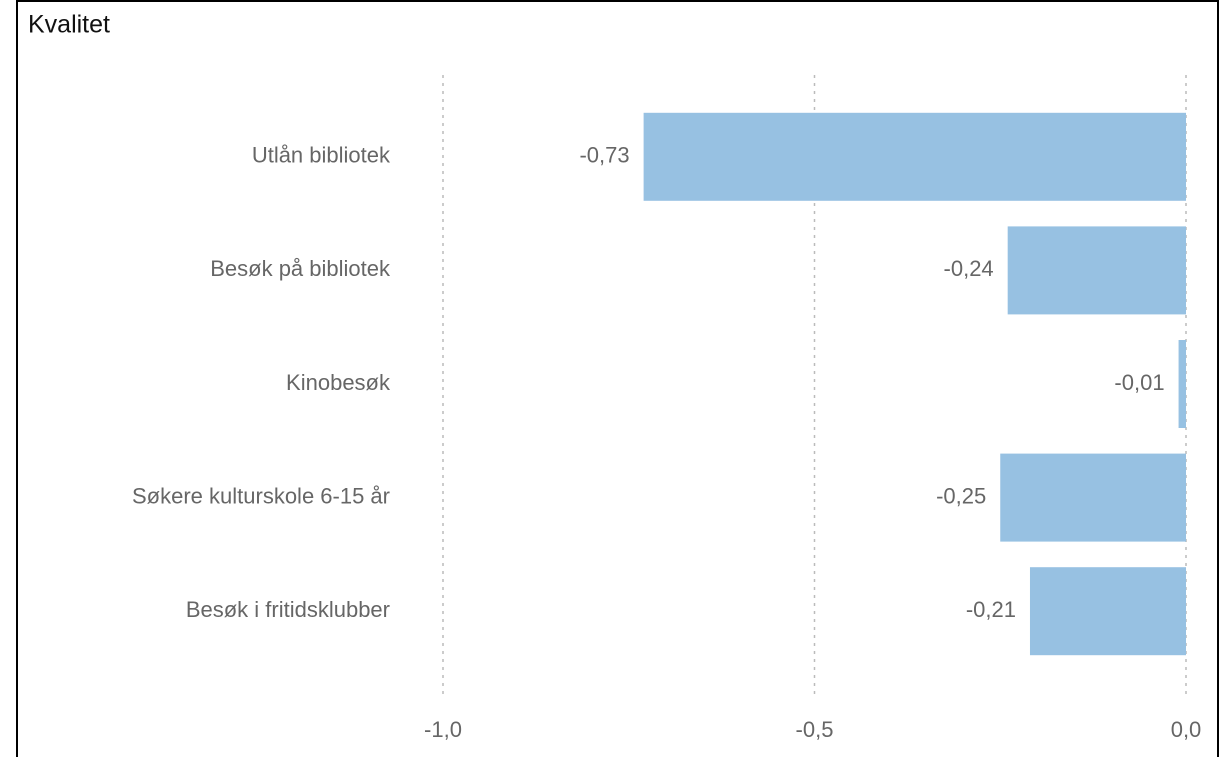 The width and height of the screenshot is (1226, 757). Describe the element at coordinates (443, 729) in the screenshot. I see `x-tick-label: -1,0` at that location.